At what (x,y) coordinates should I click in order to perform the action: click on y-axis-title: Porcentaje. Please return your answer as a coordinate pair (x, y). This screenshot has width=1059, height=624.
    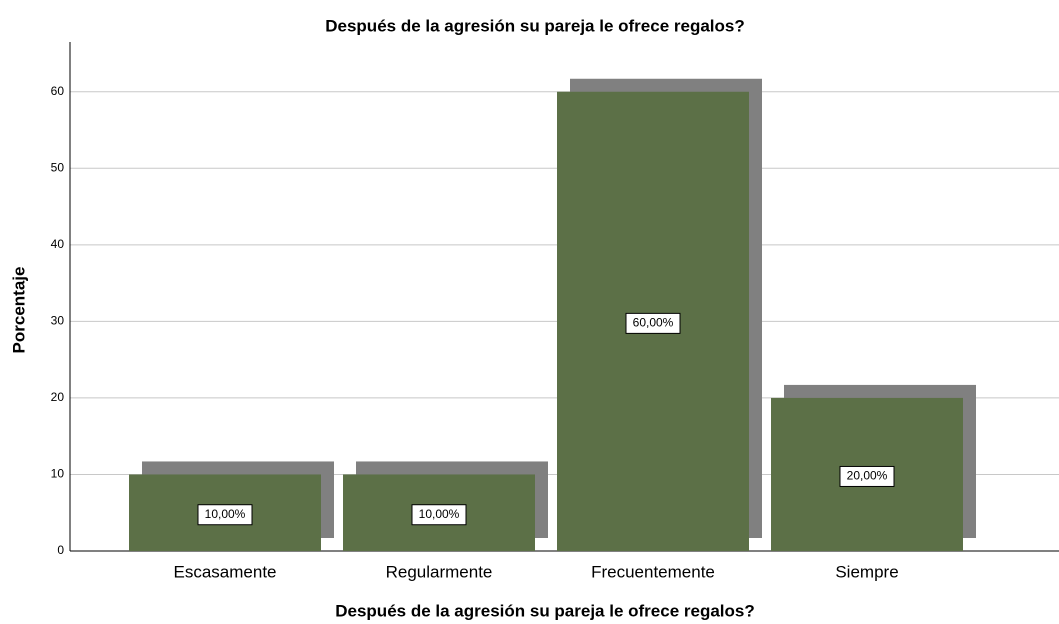
    Looking at the image, I should click on (18, 310).